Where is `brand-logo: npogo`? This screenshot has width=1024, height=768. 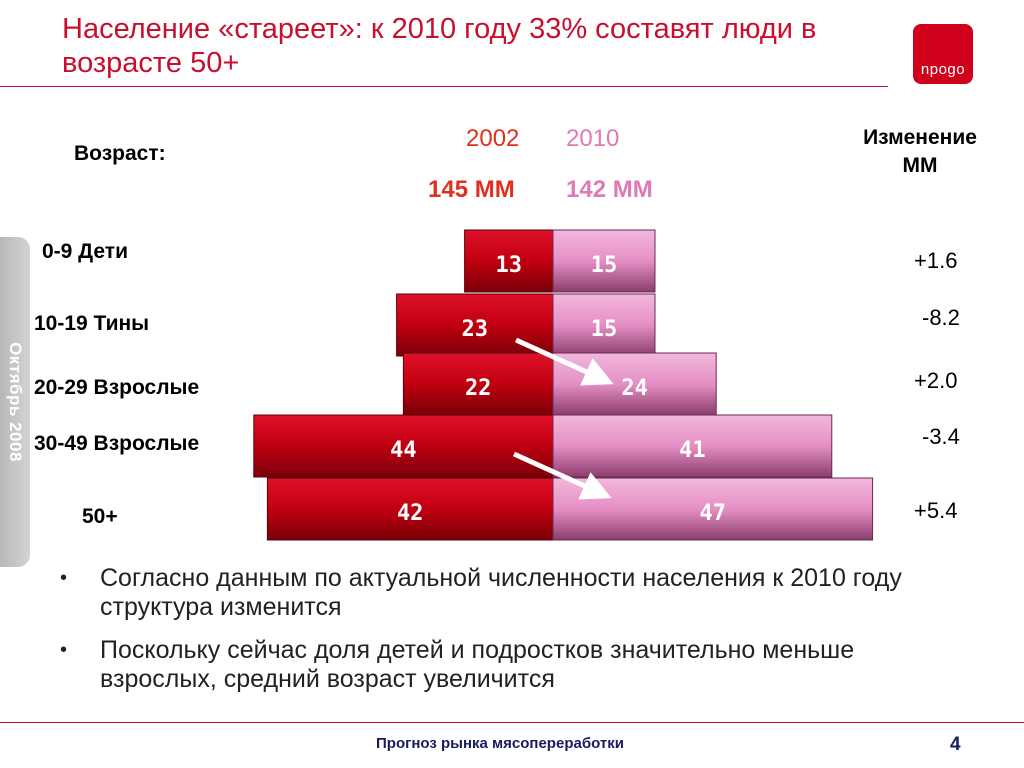
brand-logo: npogo is located at coordinates (943, 54).